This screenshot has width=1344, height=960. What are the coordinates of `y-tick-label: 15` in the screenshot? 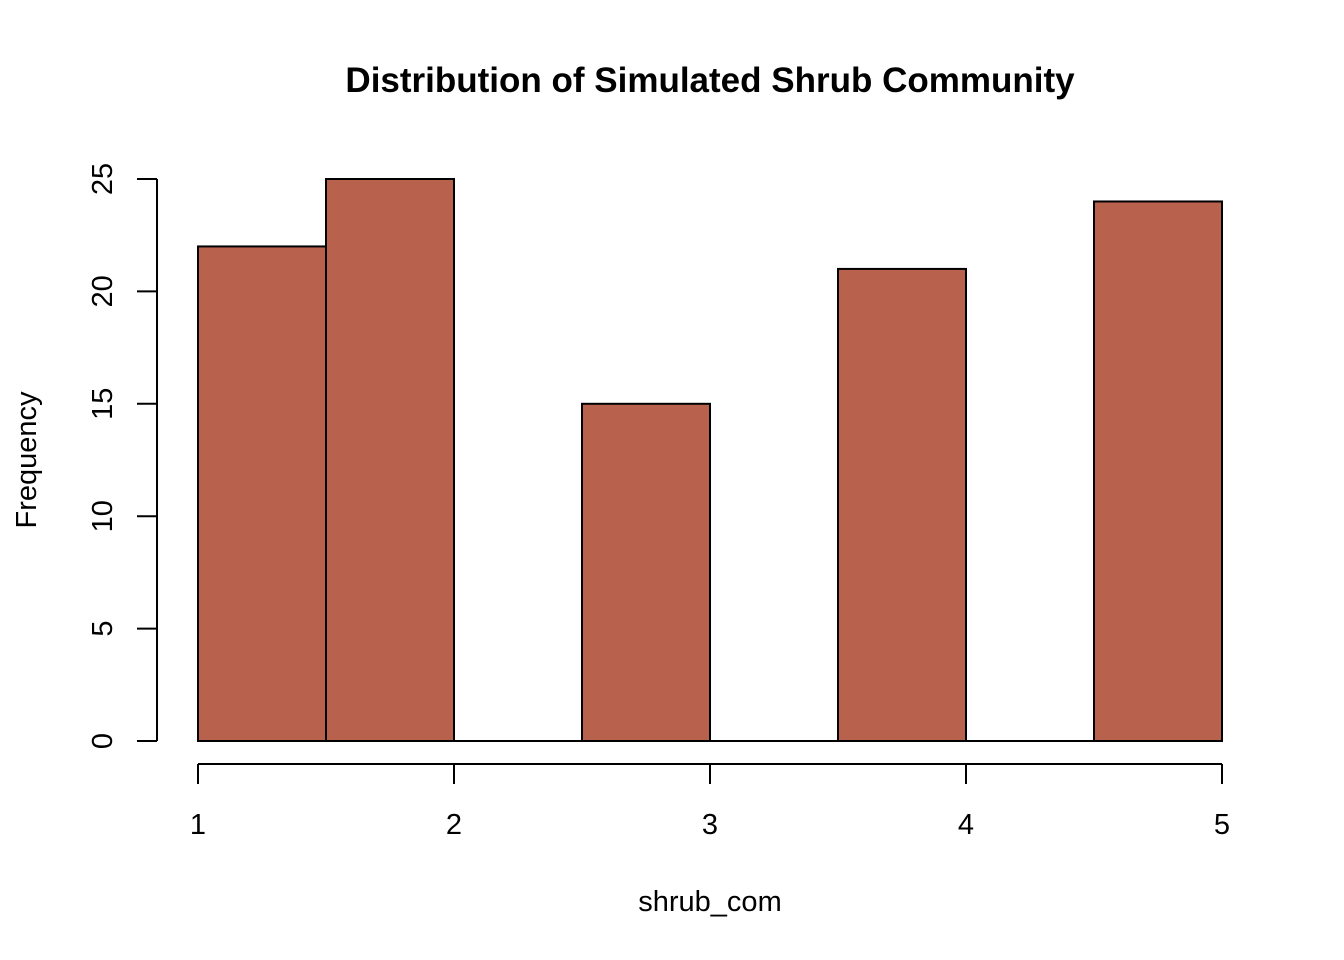 It's located at (103, 404).